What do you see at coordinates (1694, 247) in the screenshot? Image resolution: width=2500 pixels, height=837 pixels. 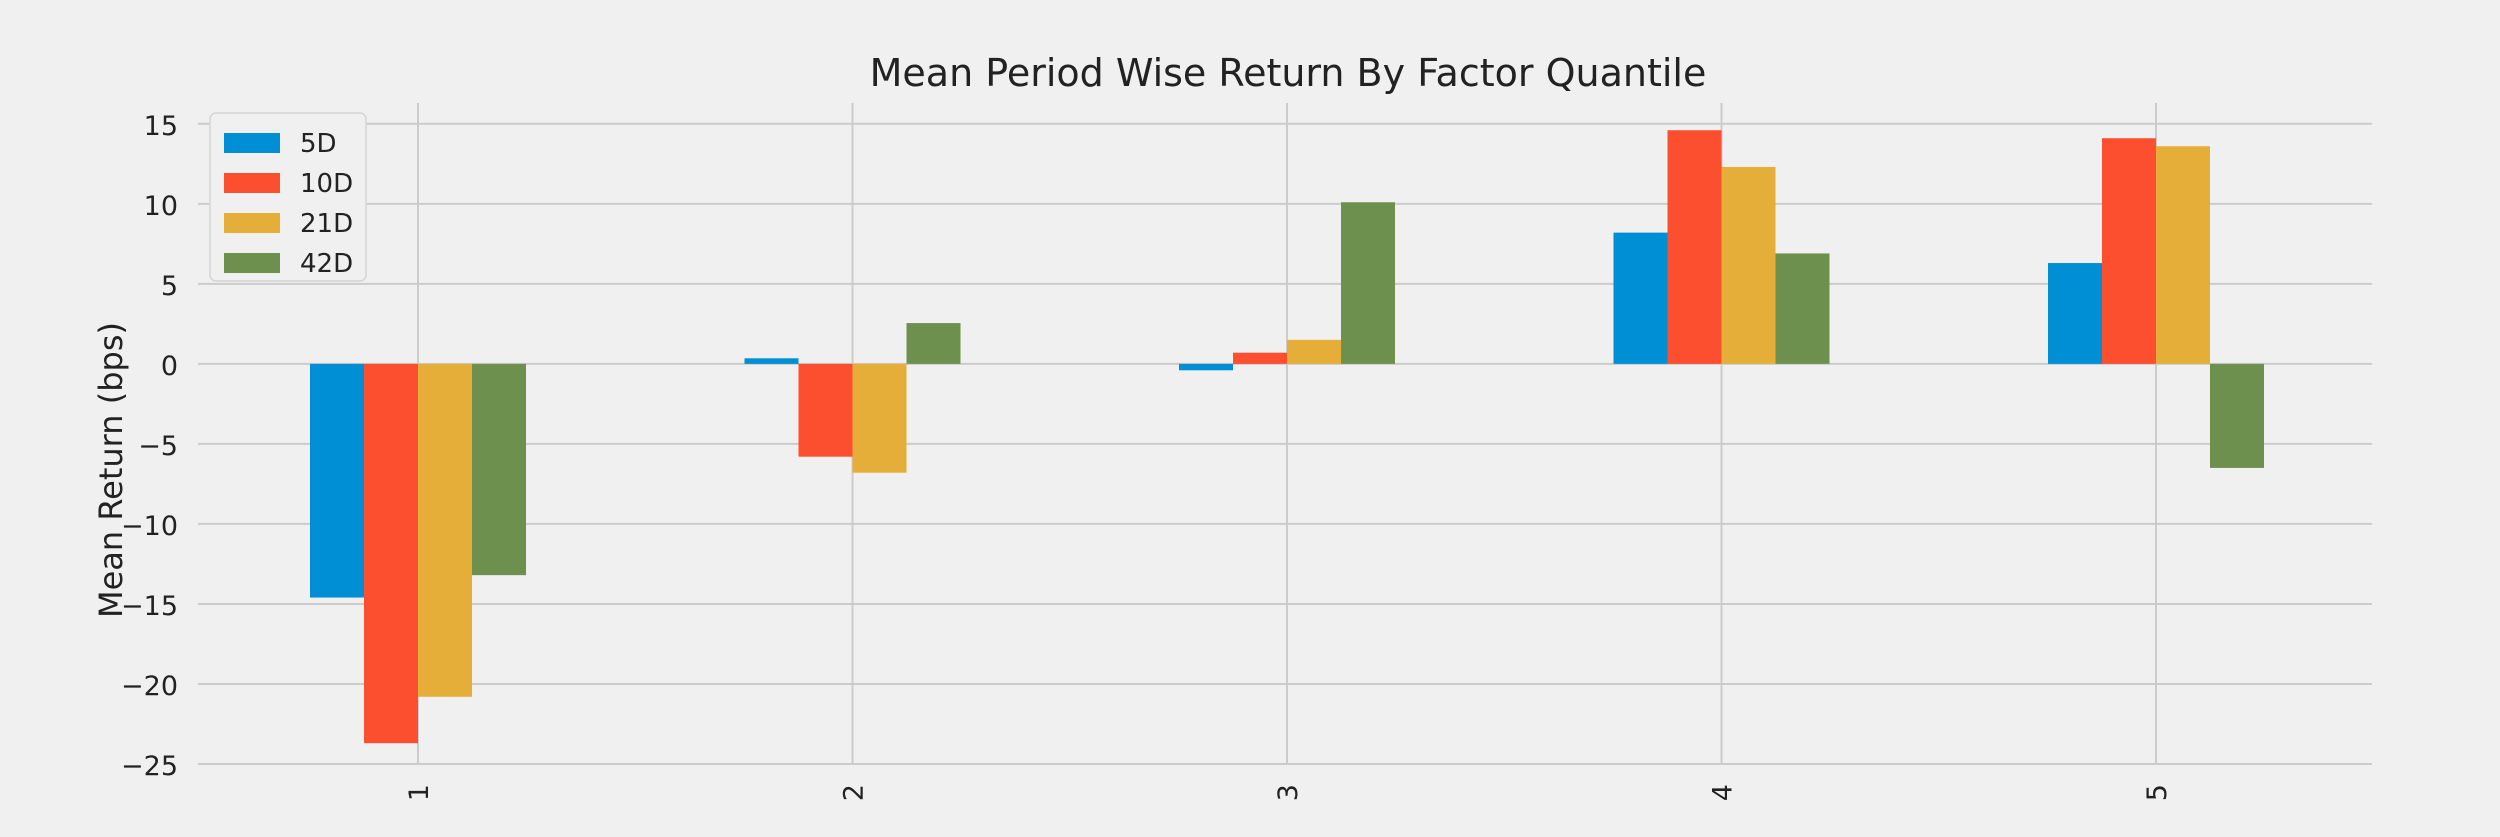 I see `bar-10d-q4` at bounding box center [1694, 247].